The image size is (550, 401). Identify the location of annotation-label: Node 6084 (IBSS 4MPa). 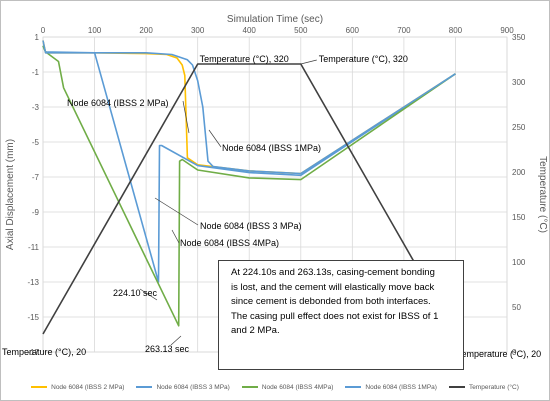
(229, 243).